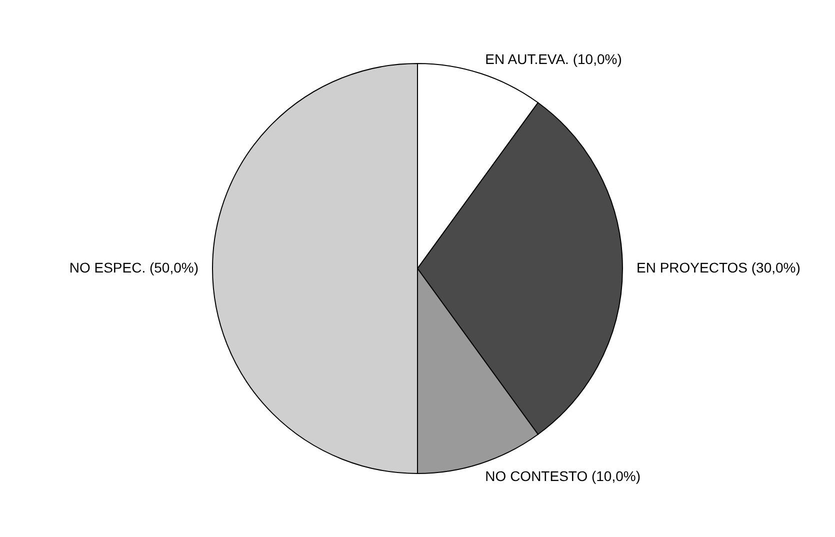 The width and height of the screenshot is (835, 537). Describe the element at coordinates (563, 476) in the screenshot. I see `slice-label: NO CONTESTO (10,0%)` at that location.